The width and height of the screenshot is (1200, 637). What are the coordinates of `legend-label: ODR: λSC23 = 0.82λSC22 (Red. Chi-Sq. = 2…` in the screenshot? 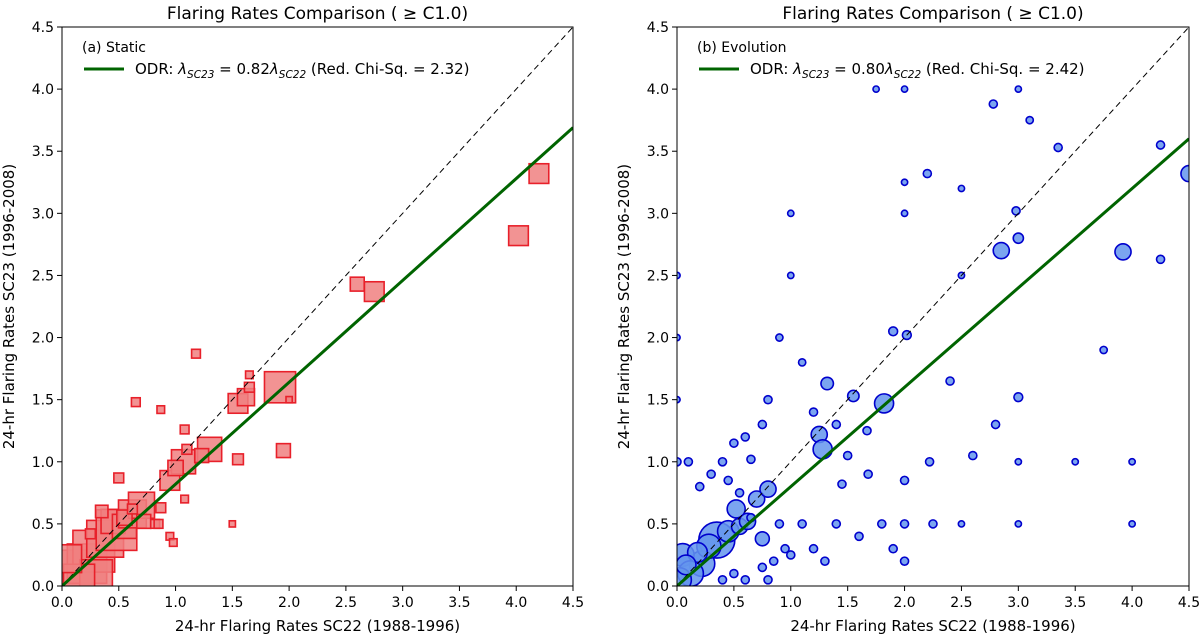 It's located at (302, 70).